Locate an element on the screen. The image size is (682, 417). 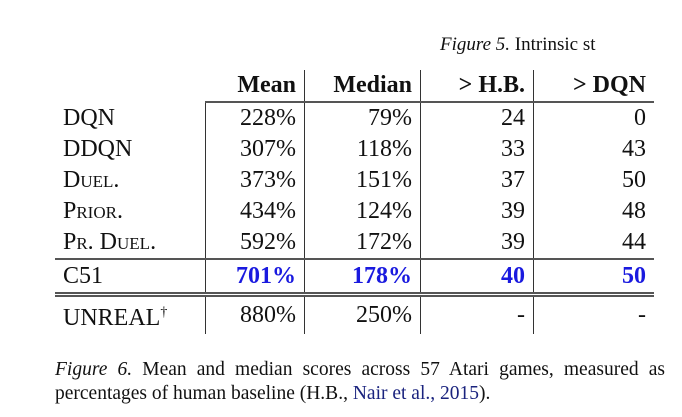
column-header-hb: > H.B. is located at coordinates (477, 86).